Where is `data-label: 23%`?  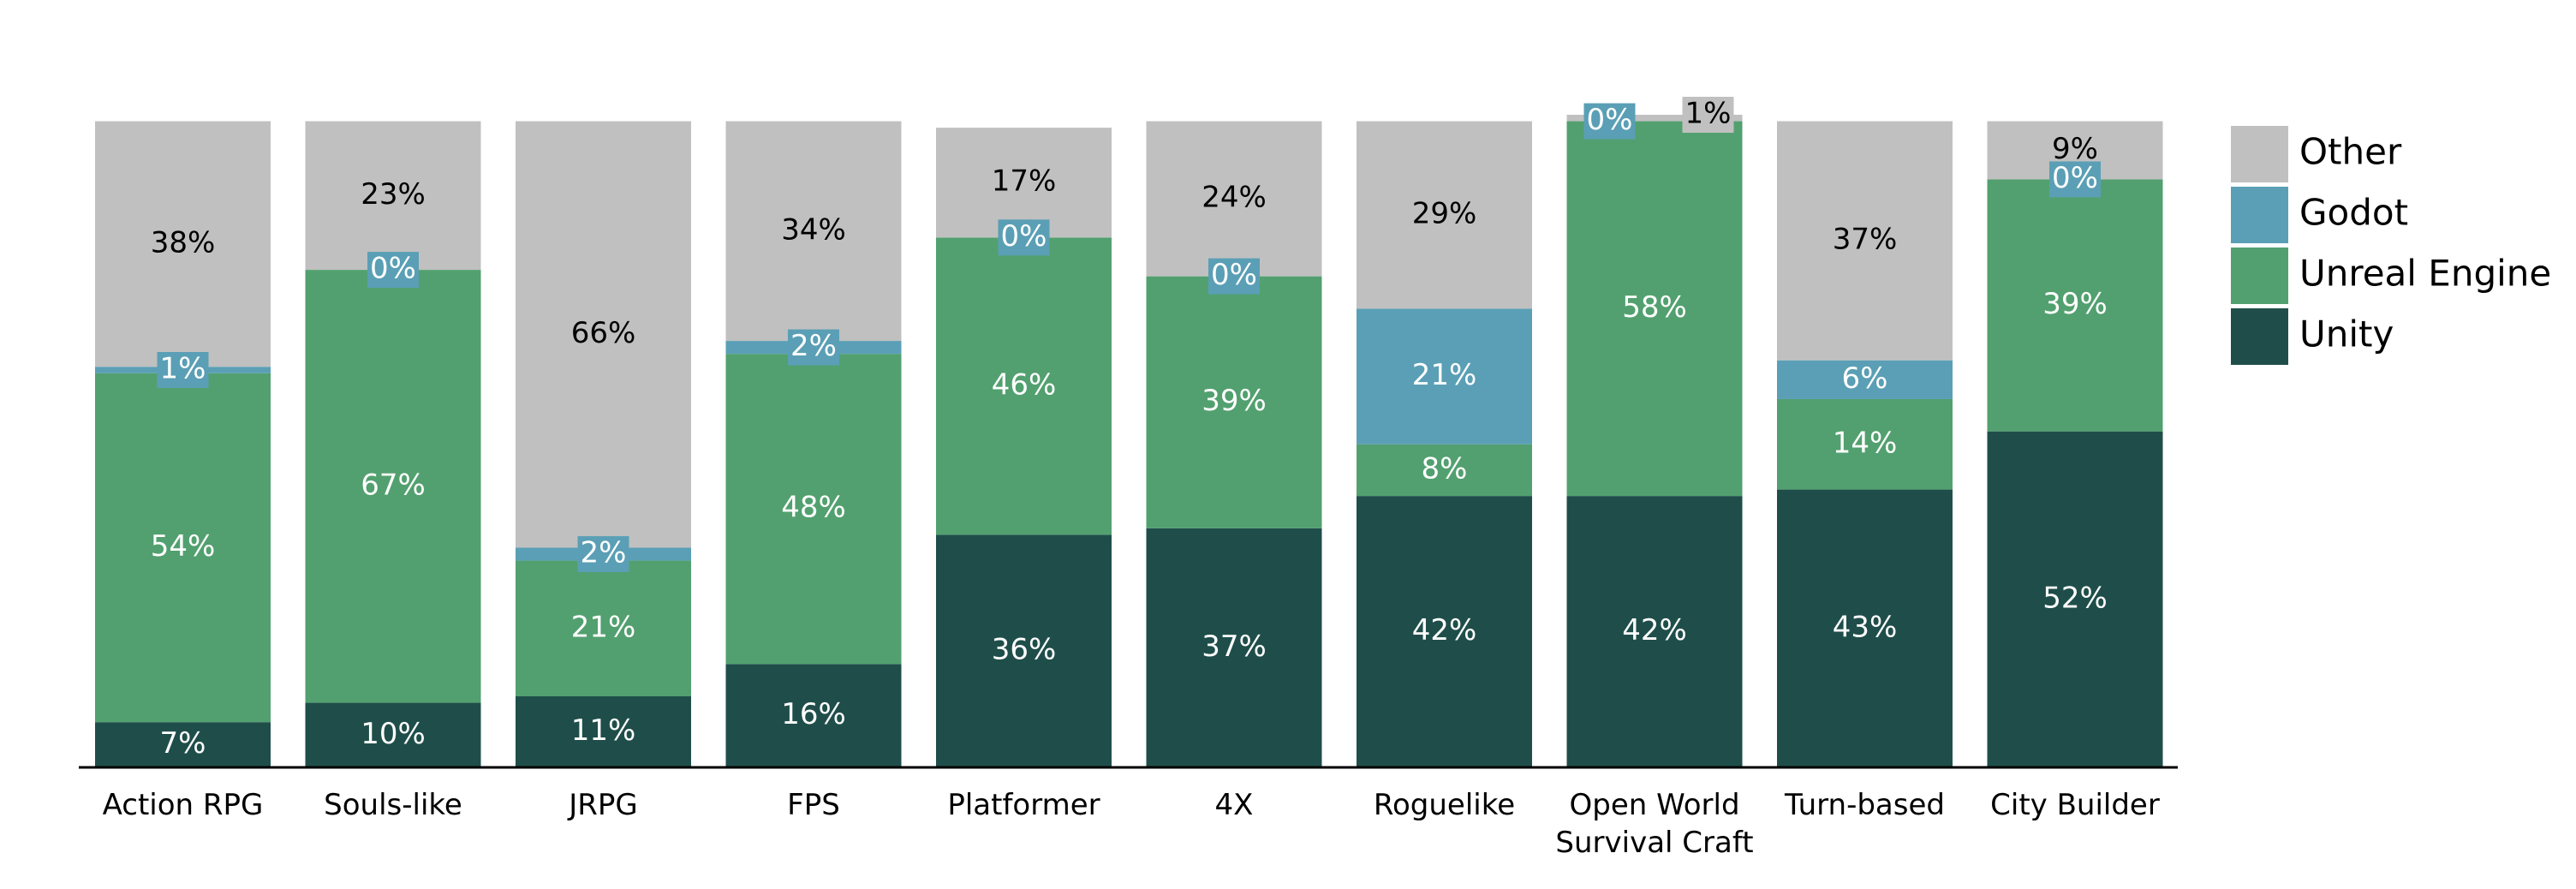
data-label: 23% is located at coordinates (393, 194).